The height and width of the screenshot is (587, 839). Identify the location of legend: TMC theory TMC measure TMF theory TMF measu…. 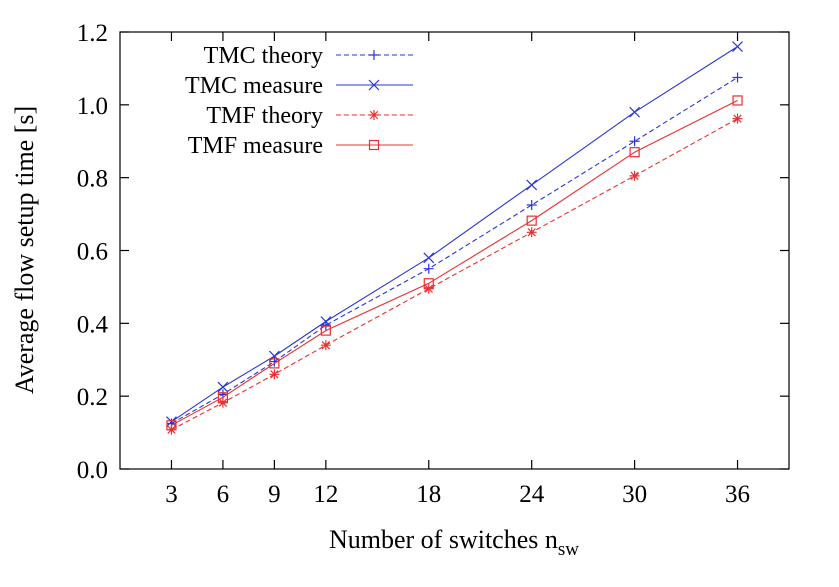
(299, 101).